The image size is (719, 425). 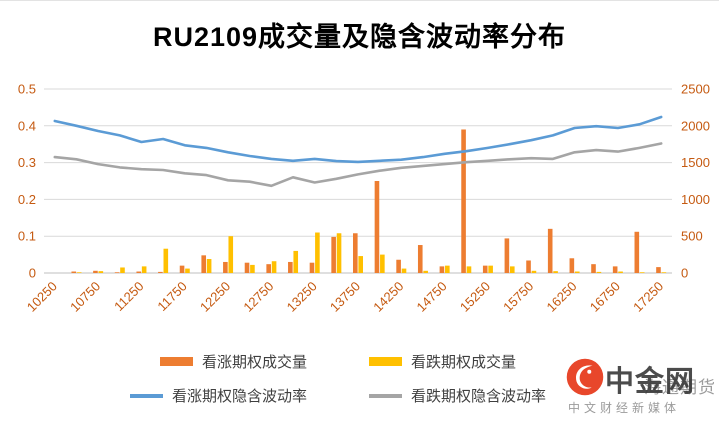 I want to click on legend-label-call-iv: 看涨期权隐含波动率, so click(x=239, y=396).